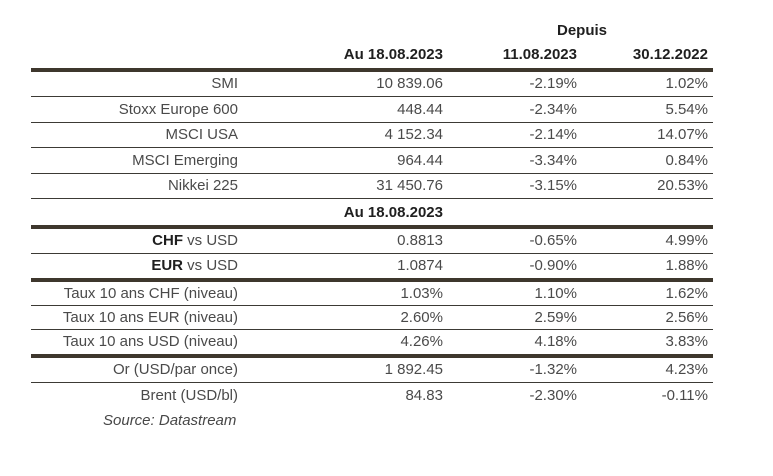 The height and width of the screenshot is (476, 773). What do you see at coordinates (686, 342) in the screenshot?
I see `row-change-since-year: 3.83%` at bounding box center [686, 342].